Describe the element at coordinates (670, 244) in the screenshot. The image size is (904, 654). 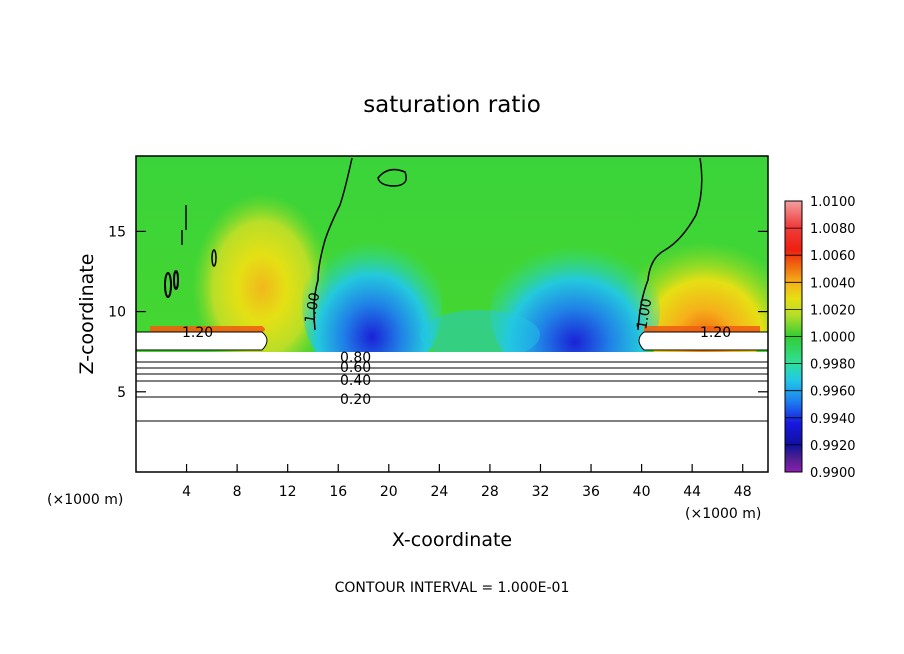
I see `contour-line-1-00-right` at that location.